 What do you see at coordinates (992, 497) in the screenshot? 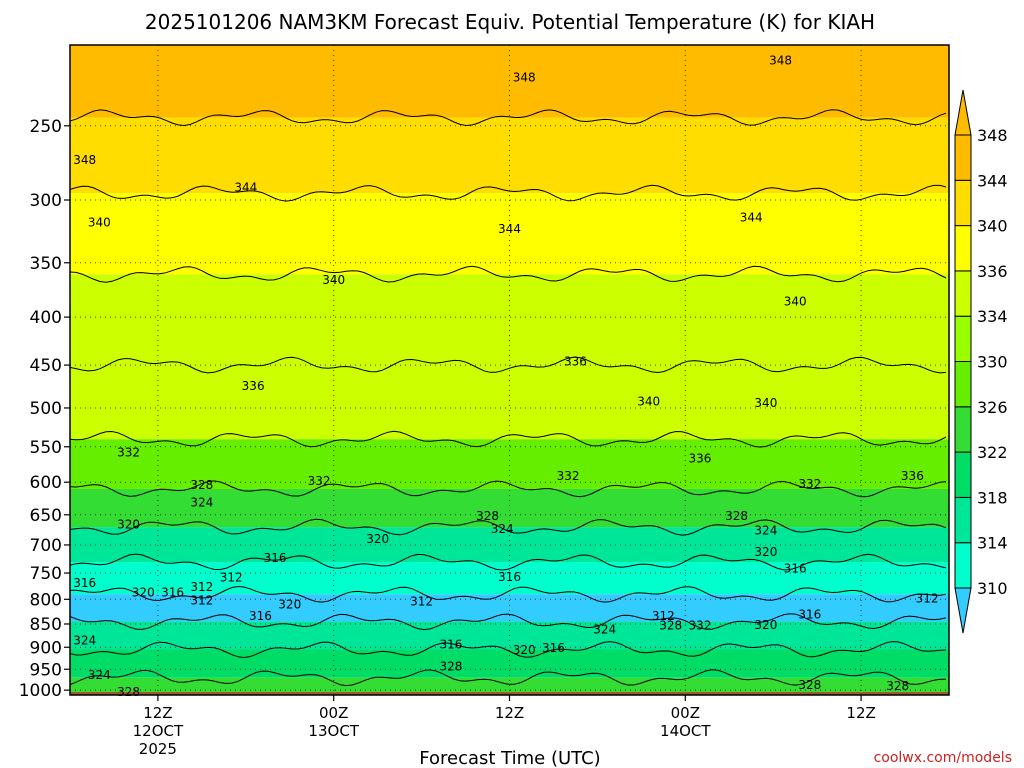
I see `colorbar-label: 318` at bounding box center [992, 497].